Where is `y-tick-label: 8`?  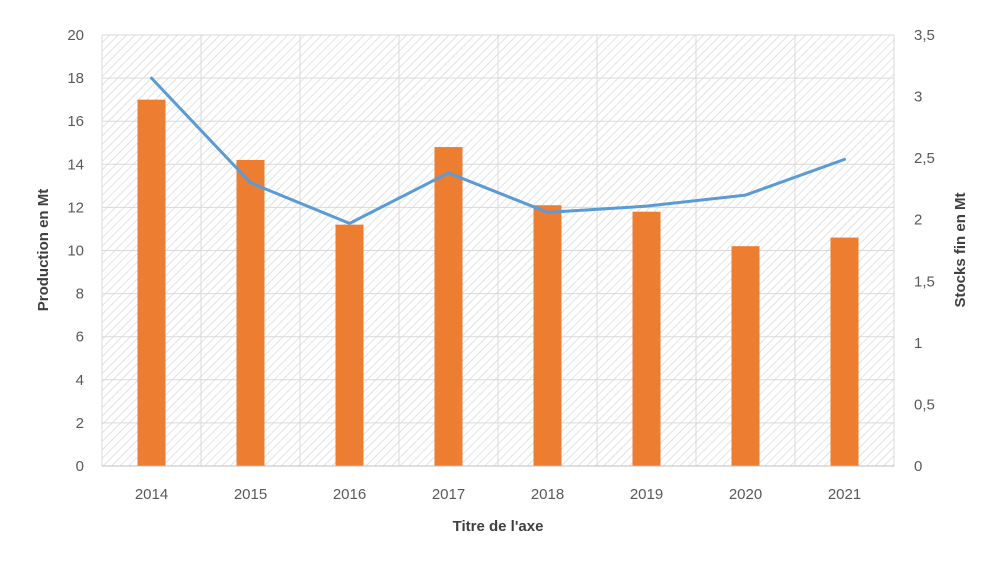
y-tick-label: 8 is located at coordinates (80, 294).